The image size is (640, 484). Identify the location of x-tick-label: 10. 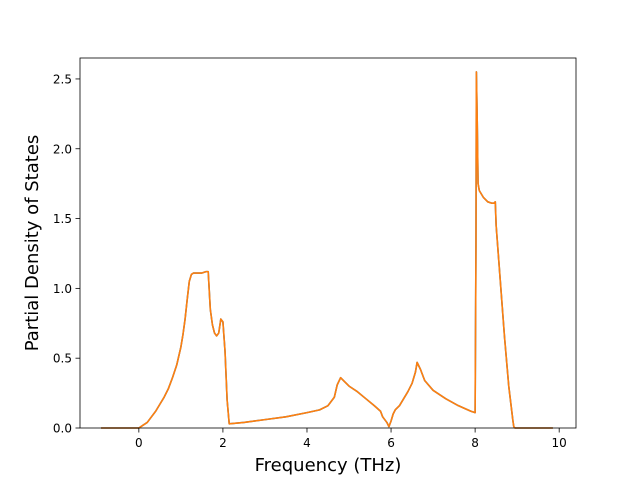
(559, 443).